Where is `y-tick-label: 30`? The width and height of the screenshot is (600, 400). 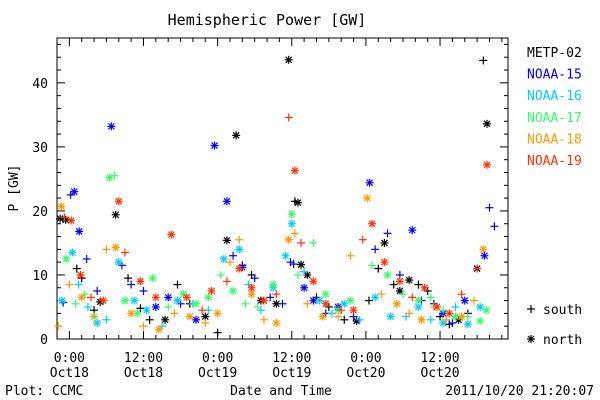 y-tick-label: 30 is located at coordinates (40, 148).